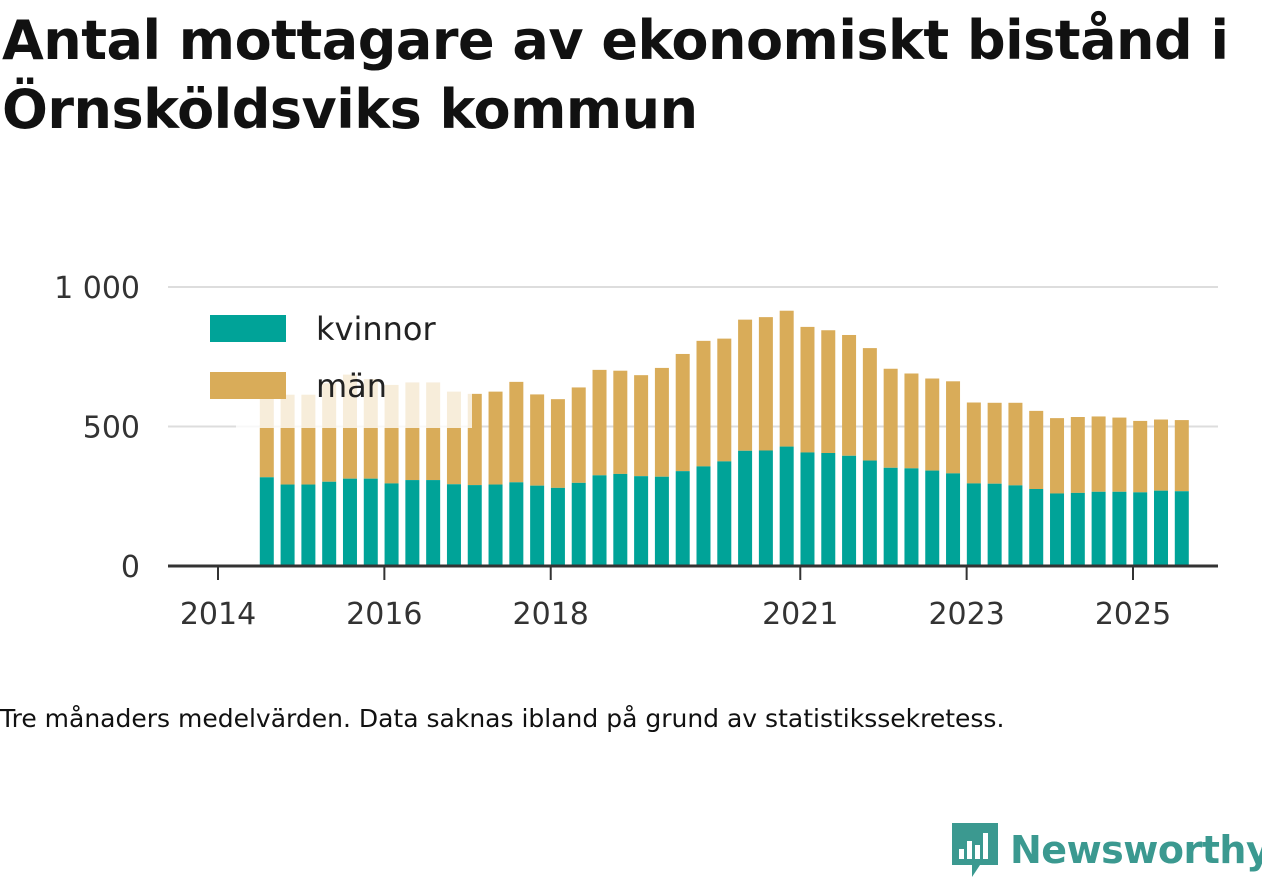 The image size is (1262, 880). I want to click on newsworthy-logo: Newsworthy, so click(1106, 850).